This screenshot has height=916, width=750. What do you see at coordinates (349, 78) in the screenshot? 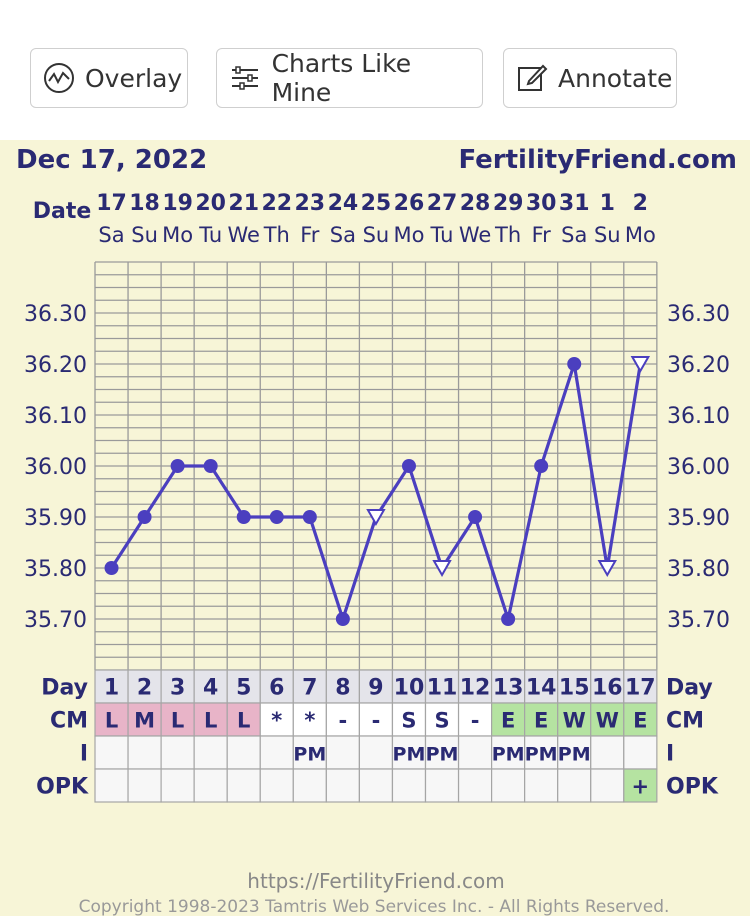
I see `charts-like-mine-button: Charts Like Mine` at bounding box center [349, 78].